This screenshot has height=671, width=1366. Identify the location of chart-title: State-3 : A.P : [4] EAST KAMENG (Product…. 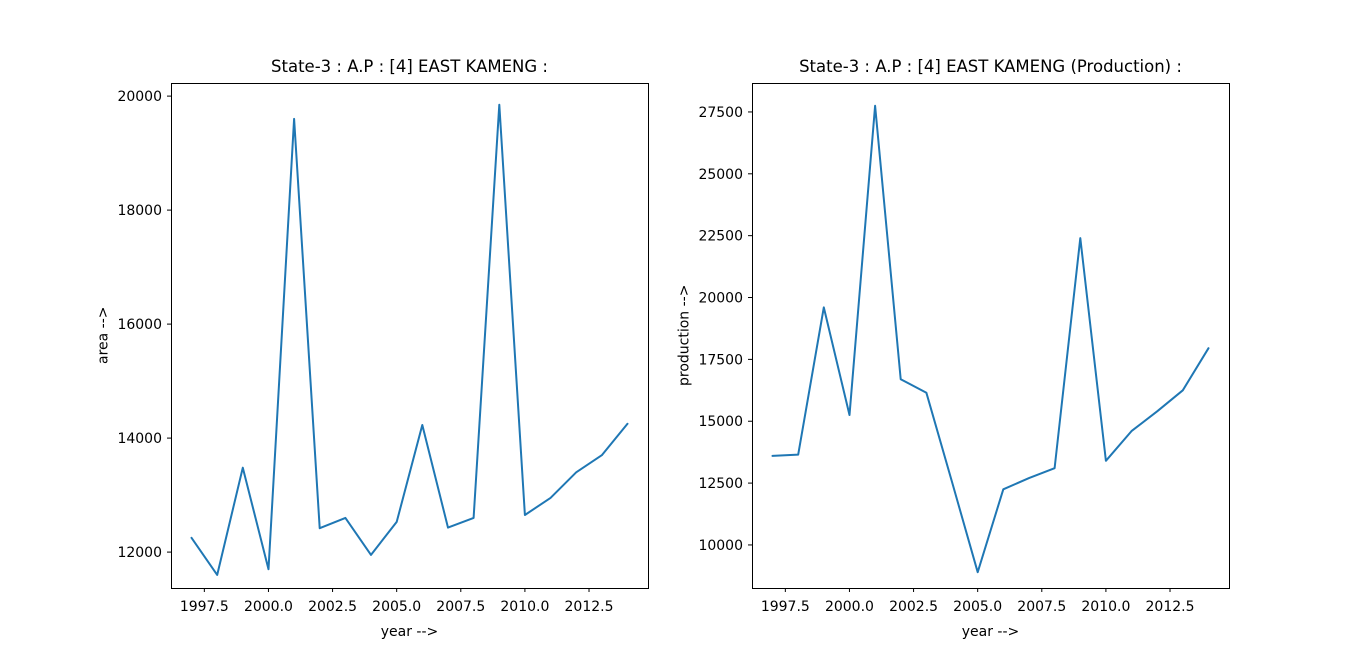
(990, 66).